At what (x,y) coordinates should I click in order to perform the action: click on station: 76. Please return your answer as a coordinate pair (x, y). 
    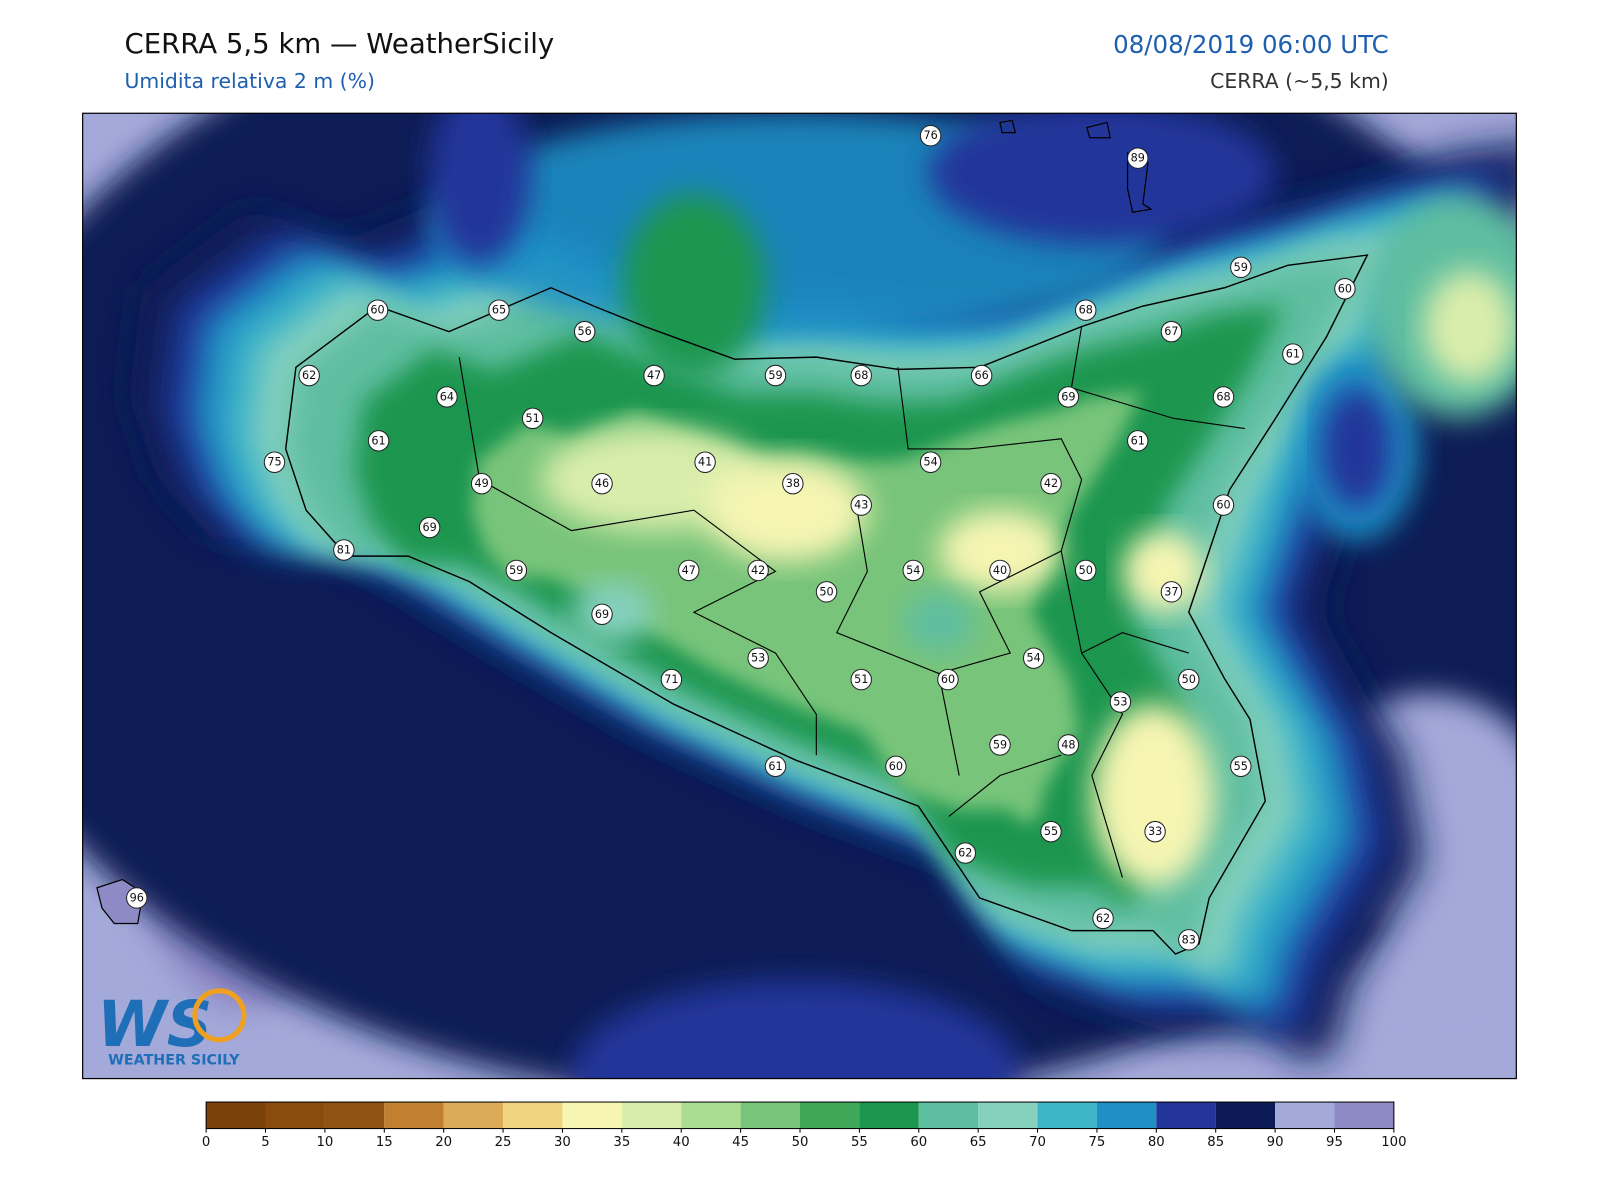
    Looking at the image, I should click on (930, 136).